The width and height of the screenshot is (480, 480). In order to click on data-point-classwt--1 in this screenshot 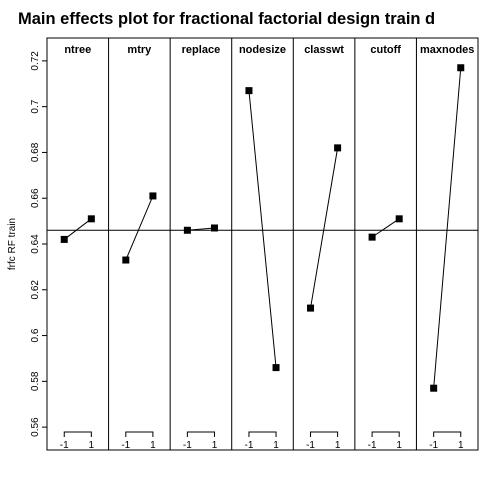, I will do `click(311, 308)`.